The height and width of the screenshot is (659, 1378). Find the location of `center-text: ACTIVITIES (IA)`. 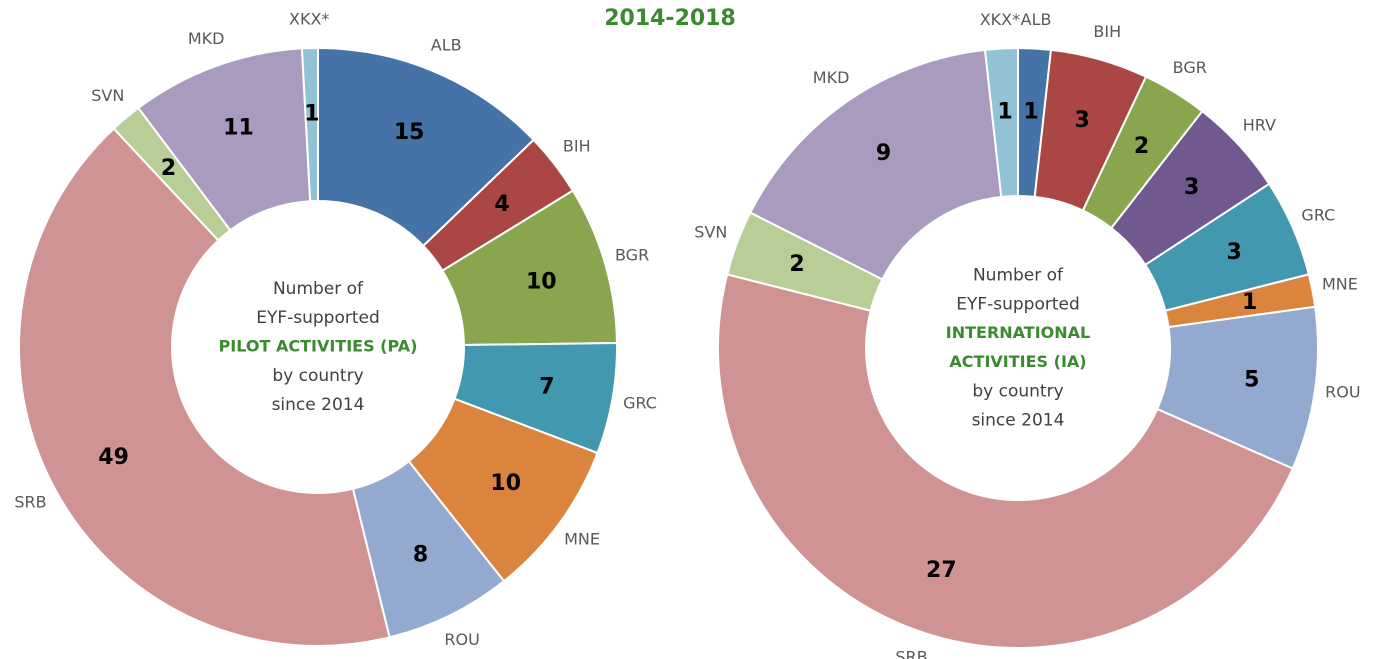

center-text: ACTIVITIES (IA) is located at coordinates (1017, 361).